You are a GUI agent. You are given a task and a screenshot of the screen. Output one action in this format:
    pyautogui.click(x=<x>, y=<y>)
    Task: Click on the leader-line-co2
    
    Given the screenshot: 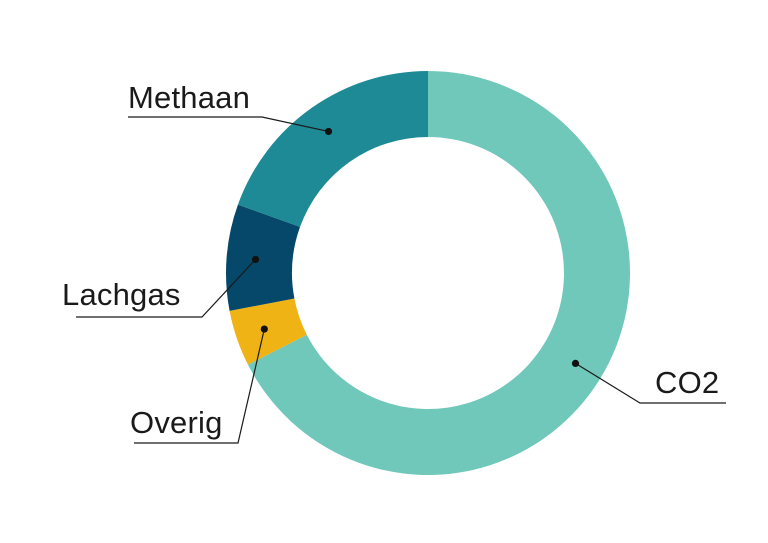 What is the action you would take?
    pyautogui.click(x=650, y=383)
    